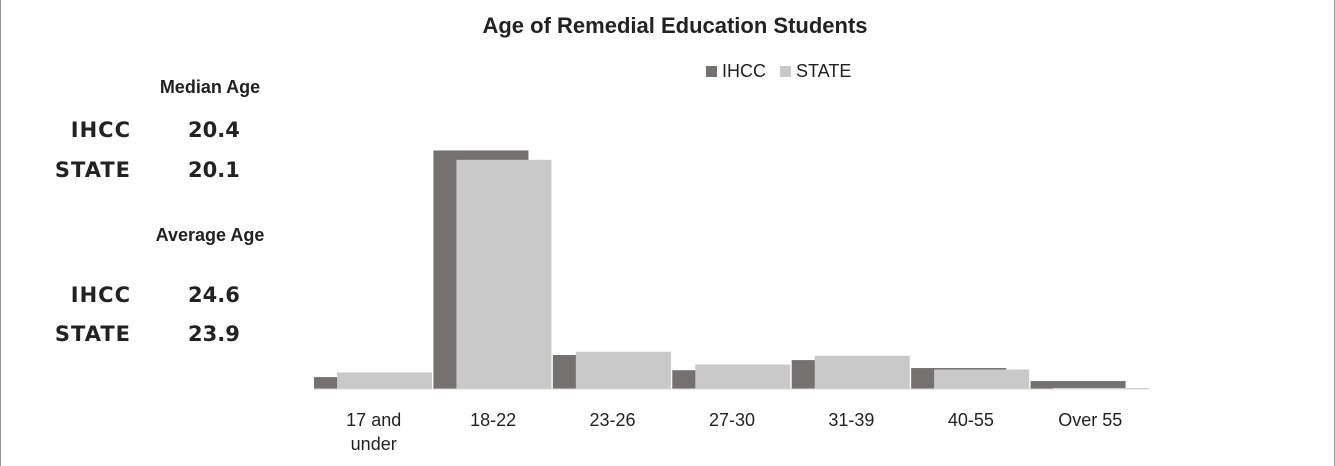  Describe the element at coordinates (744, 71) in the screenshot. I see `legend-label: IHCC` at that location.